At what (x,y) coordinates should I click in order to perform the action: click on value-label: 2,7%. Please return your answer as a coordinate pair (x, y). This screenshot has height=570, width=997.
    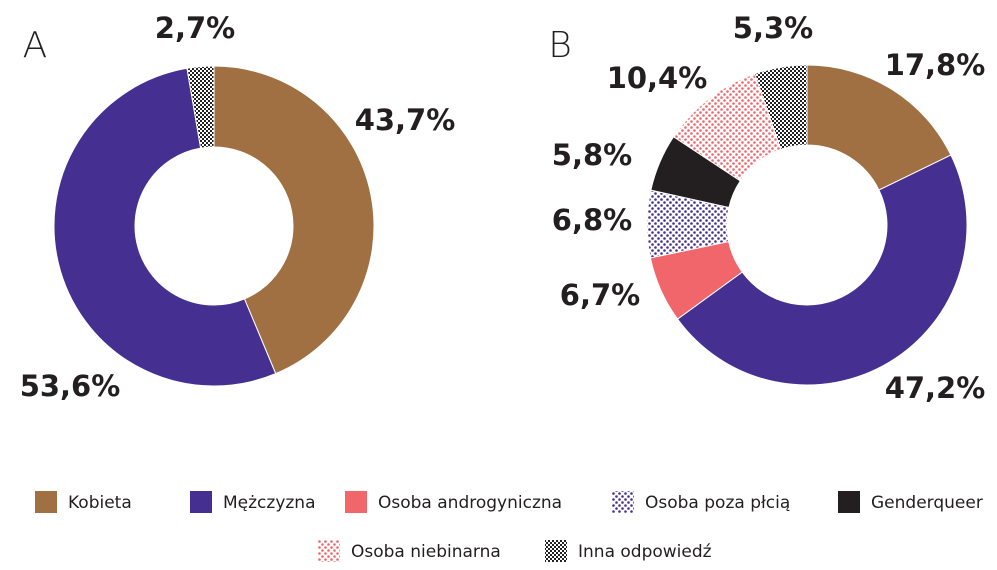
    Looking at the image, I should click on (195, 28).